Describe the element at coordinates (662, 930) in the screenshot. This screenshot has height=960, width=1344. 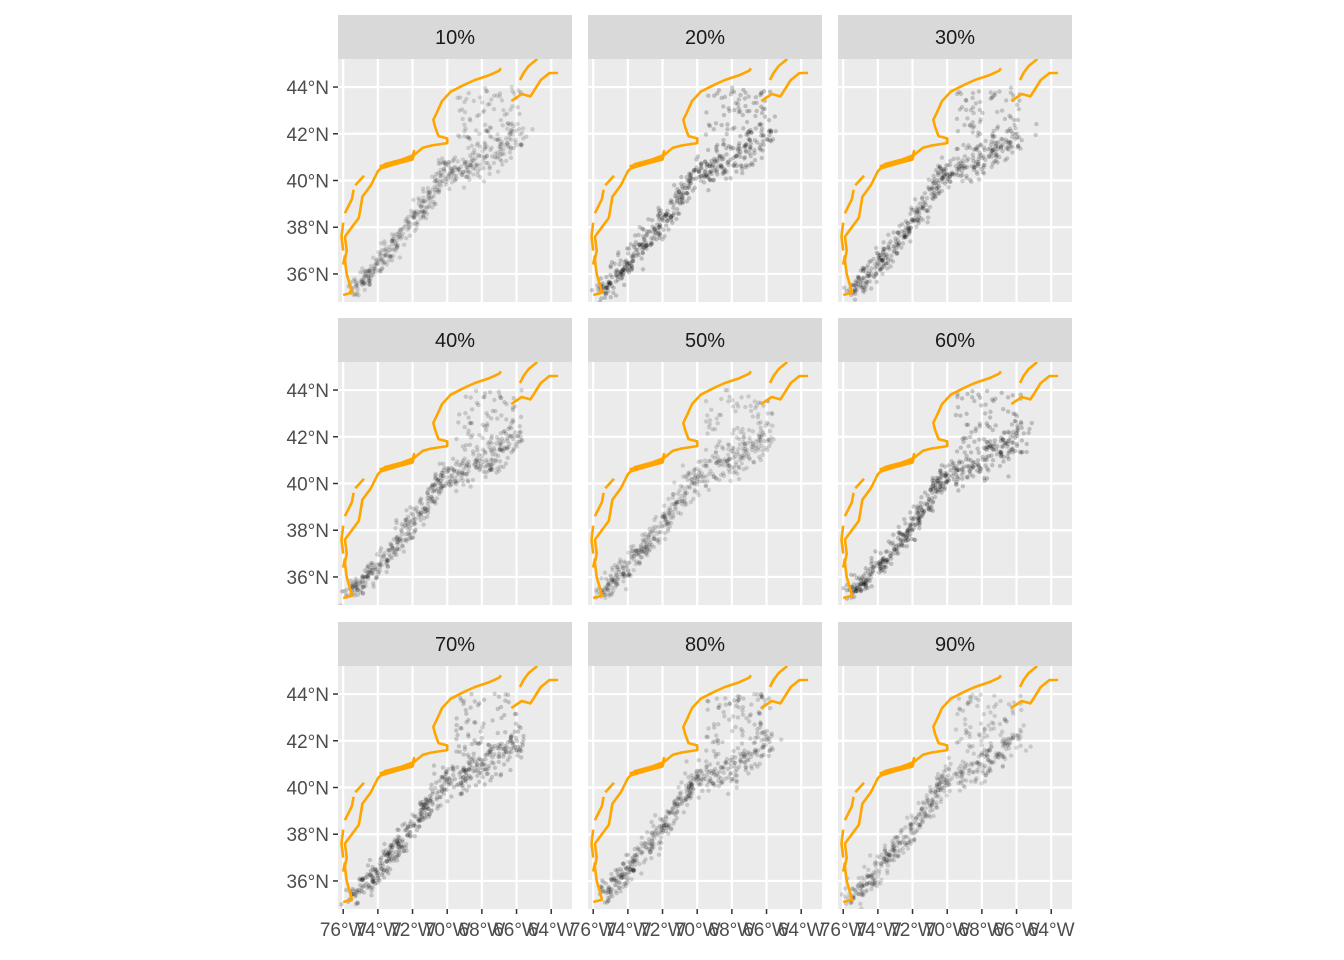
I see `x-tick-label: 72°W` at that location.